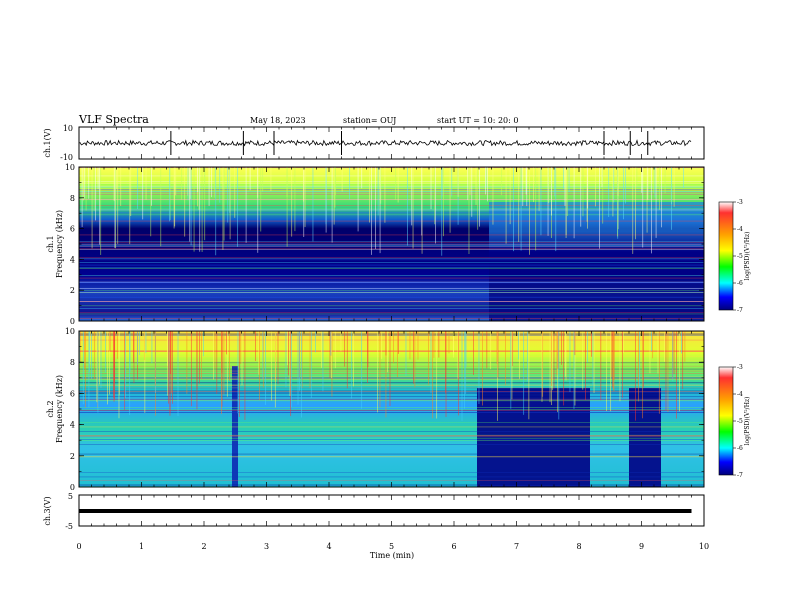 This screenshot has height=612, width=792. What do you see at coordinates (59, 409) in the screenshot?
I see `ch2-spectrogram-ylabel: Frequency (kHz)` at bounding box center [59, 409].